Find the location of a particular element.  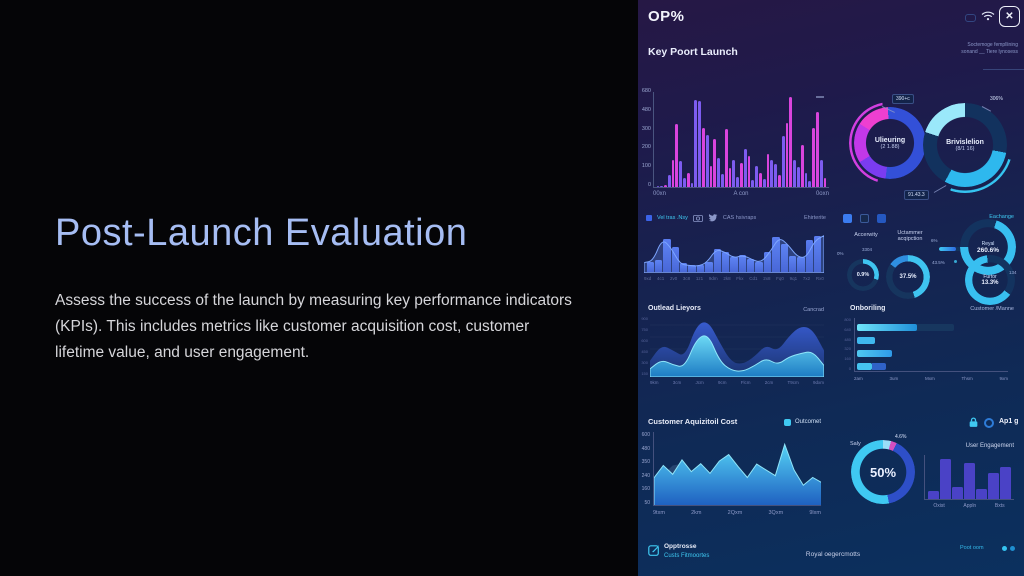

conversion-donut-label: Brivislelion (8/1 16) is located at coordinates (965, 145).